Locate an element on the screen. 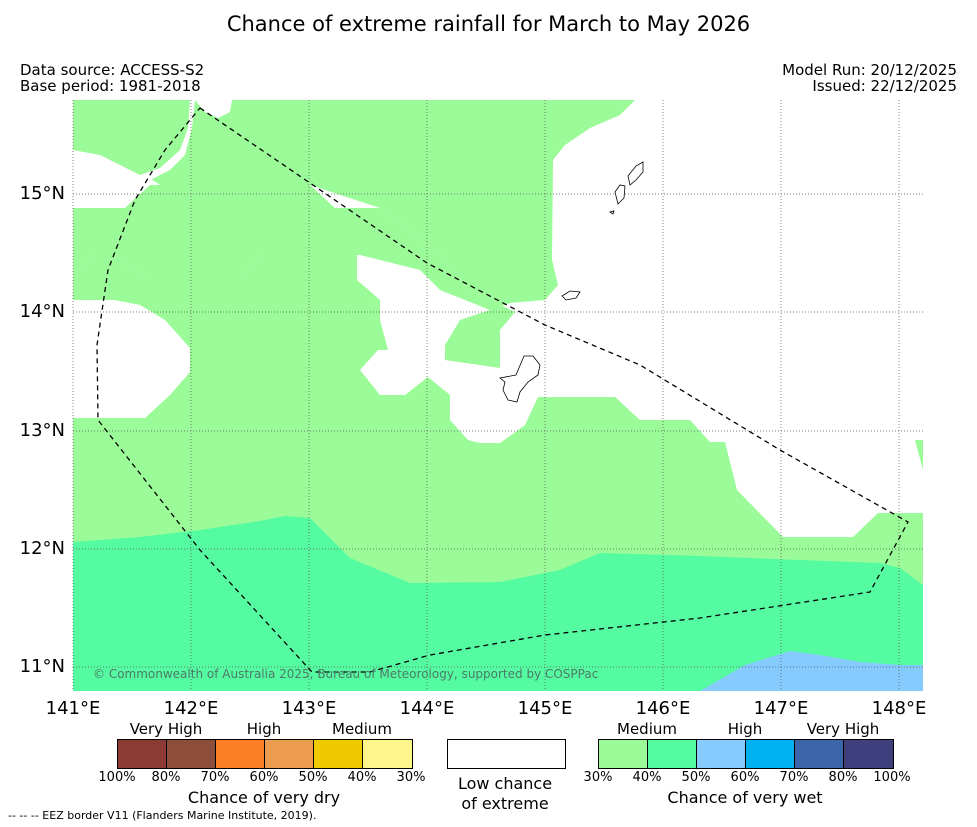 The height and width of the screenshot is (827, 977). dry-pct-70: 70% is located at coordinates (215, 777).